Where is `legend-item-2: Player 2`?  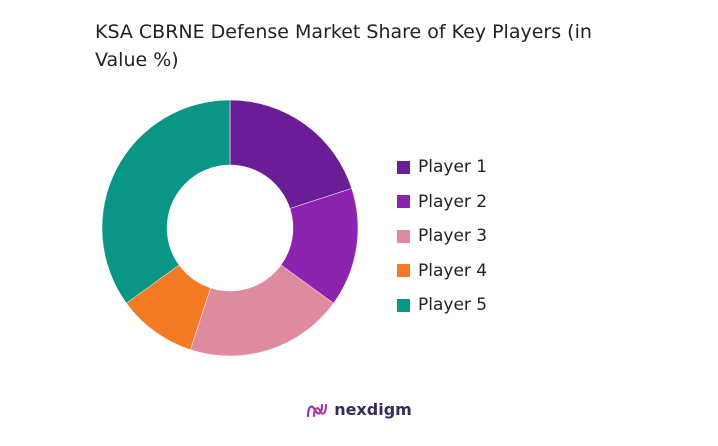 legend-item-2: Player 2 is located at coordinates (442, 202).